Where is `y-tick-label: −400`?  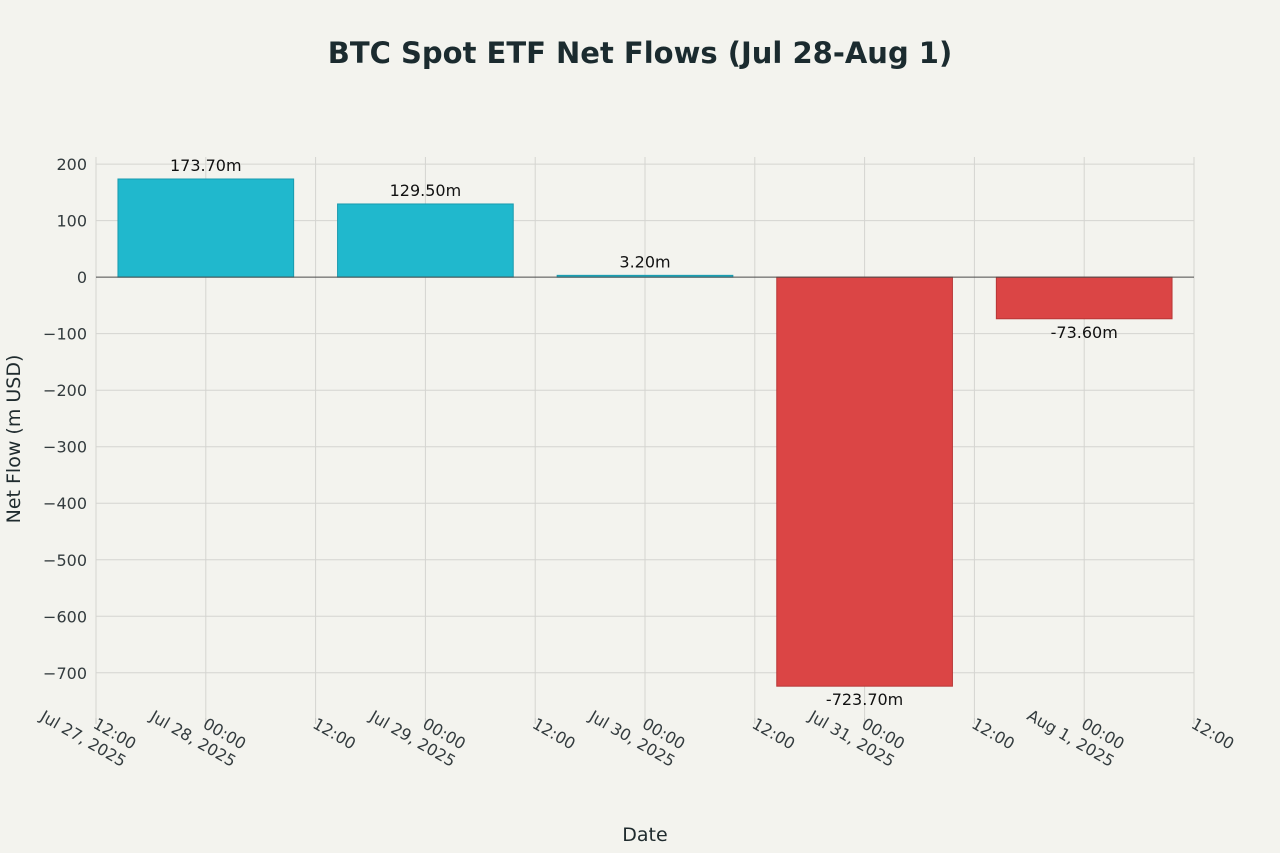 y-tick-label: −400 is located at coordinates (65, 503).